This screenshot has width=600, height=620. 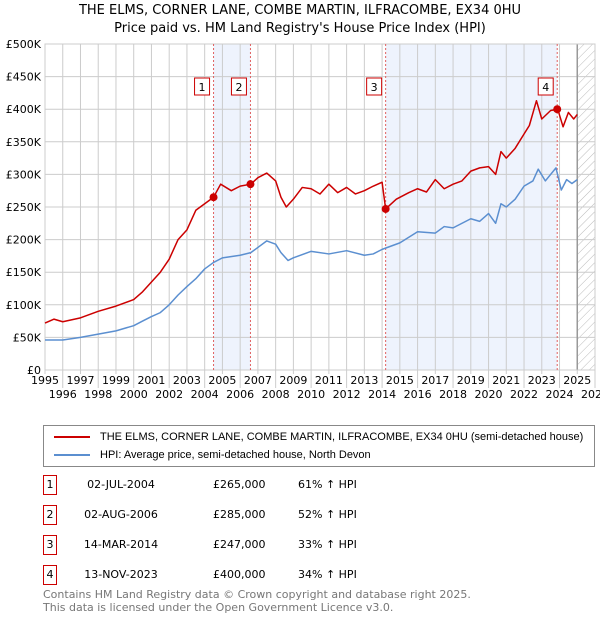 What do you see at coordinates (542, 380) in the screenshot?
I see `x-tick-label: 2023` at bounding box center [542, 380].